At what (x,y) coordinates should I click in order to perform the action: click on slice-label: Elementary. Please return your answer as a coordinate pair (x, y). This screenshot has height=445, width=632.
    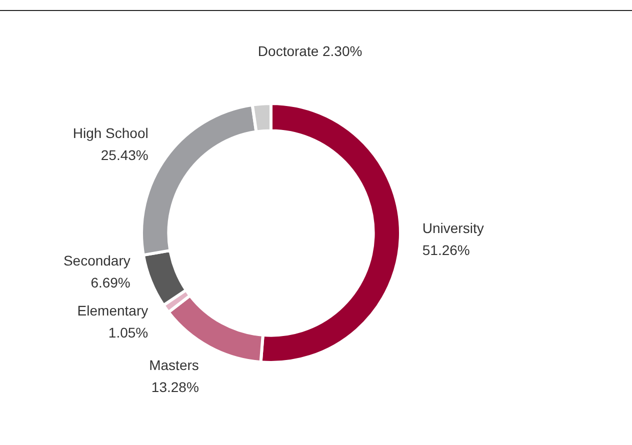
    Looking at the image, I should click on (112, 310).